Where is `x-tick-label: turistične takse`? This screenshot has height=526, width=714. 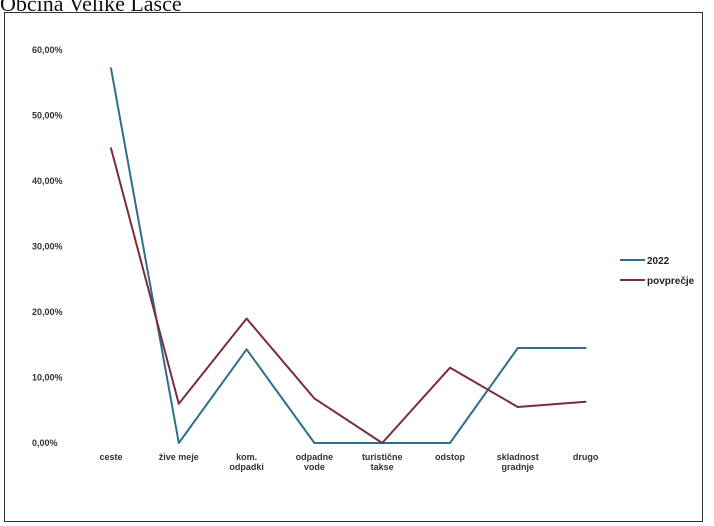 x-tick-label: turistične takse is located at coordinates (382, 462).